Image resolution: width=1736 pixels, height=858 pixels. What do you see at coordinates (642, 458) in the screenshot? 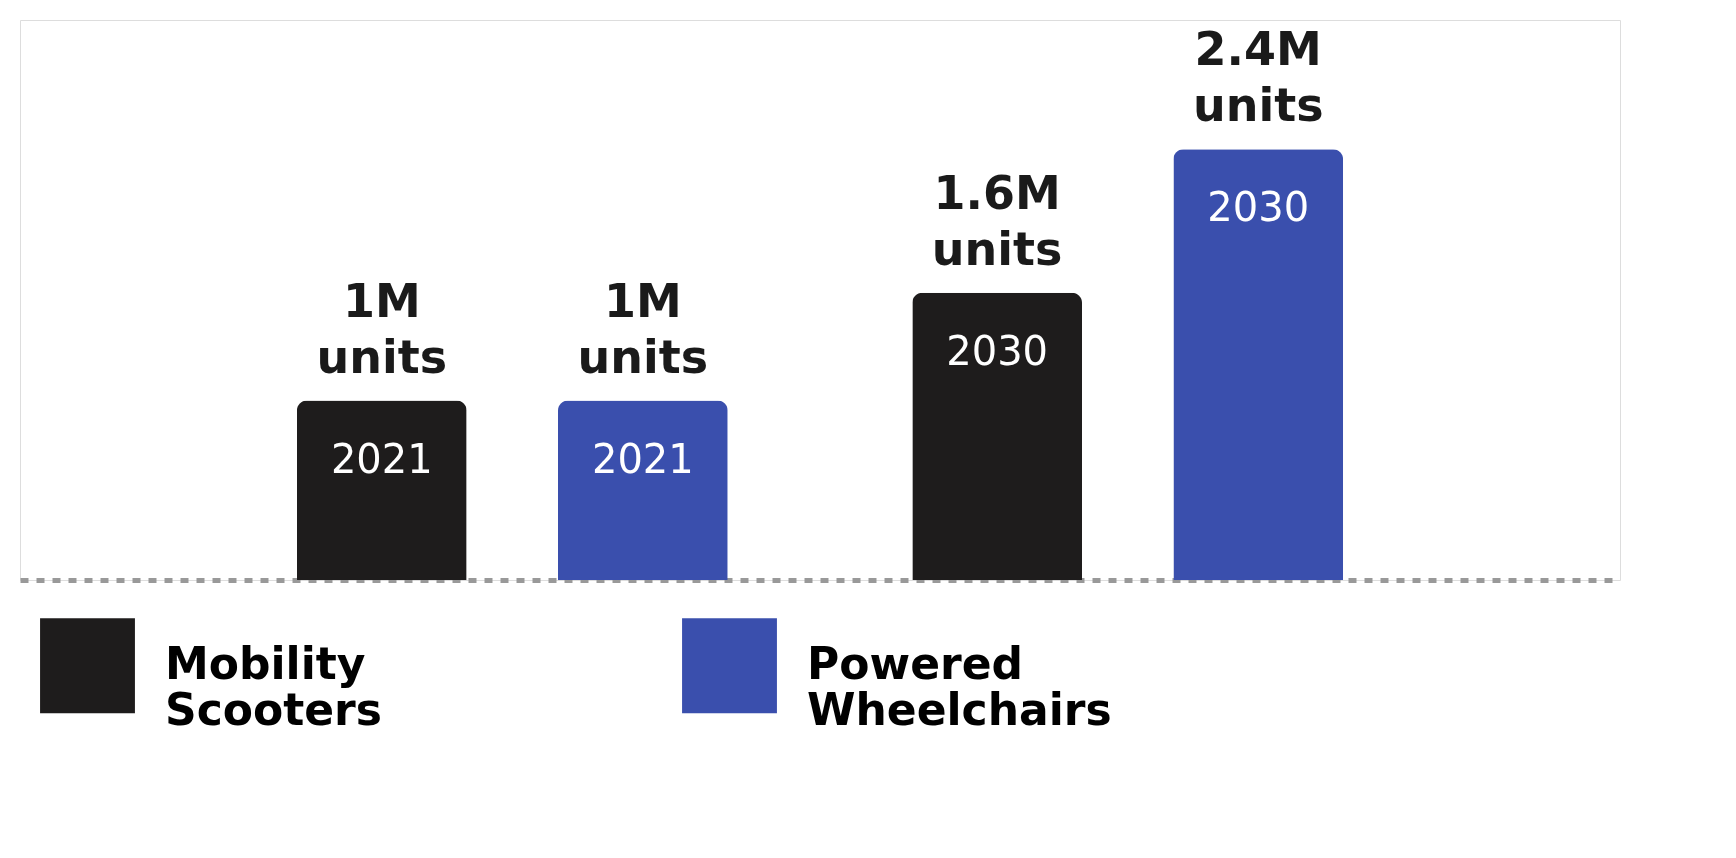
I see `category-label: 2021` at bounding box center [642, 458].